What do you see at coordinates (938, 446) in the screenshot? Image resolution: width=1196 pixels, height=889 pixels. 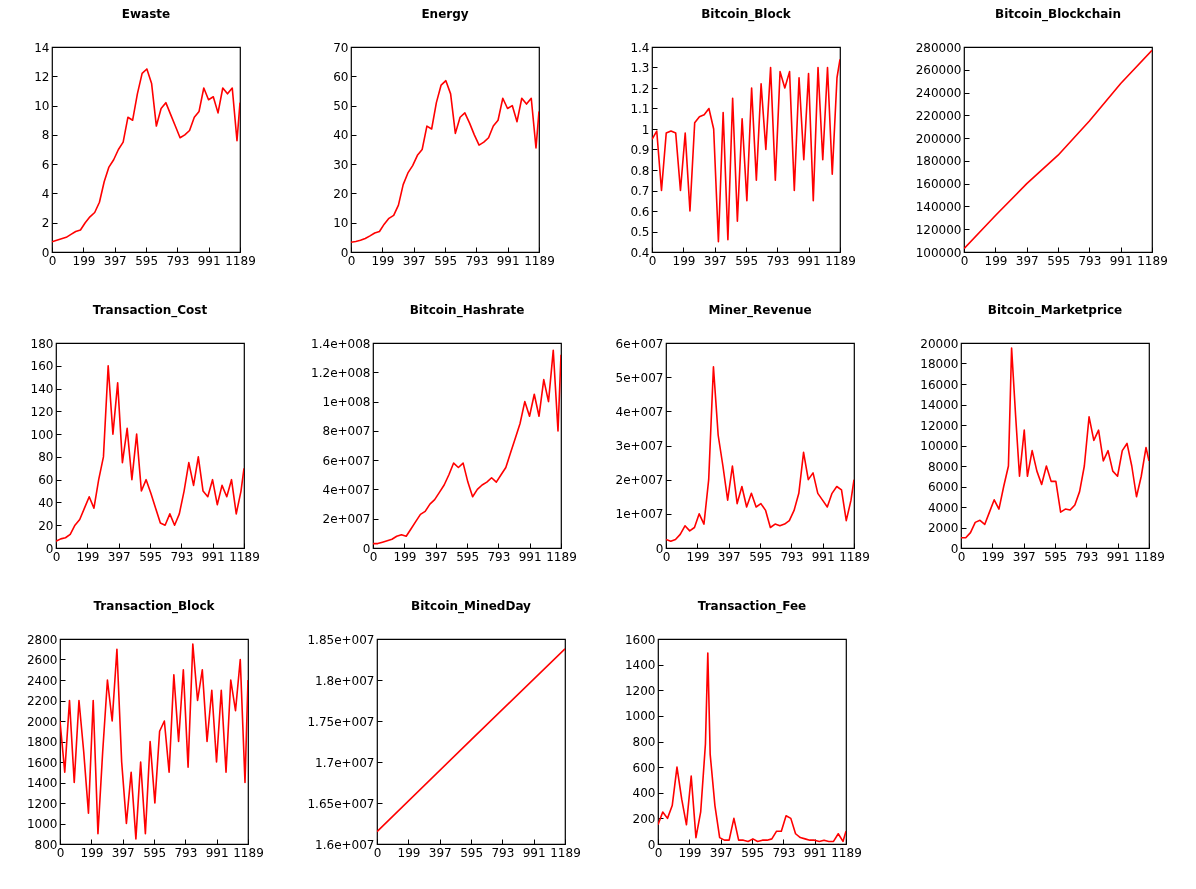 I see `y-tick-label: 10000` at bounding box center [938, 446].